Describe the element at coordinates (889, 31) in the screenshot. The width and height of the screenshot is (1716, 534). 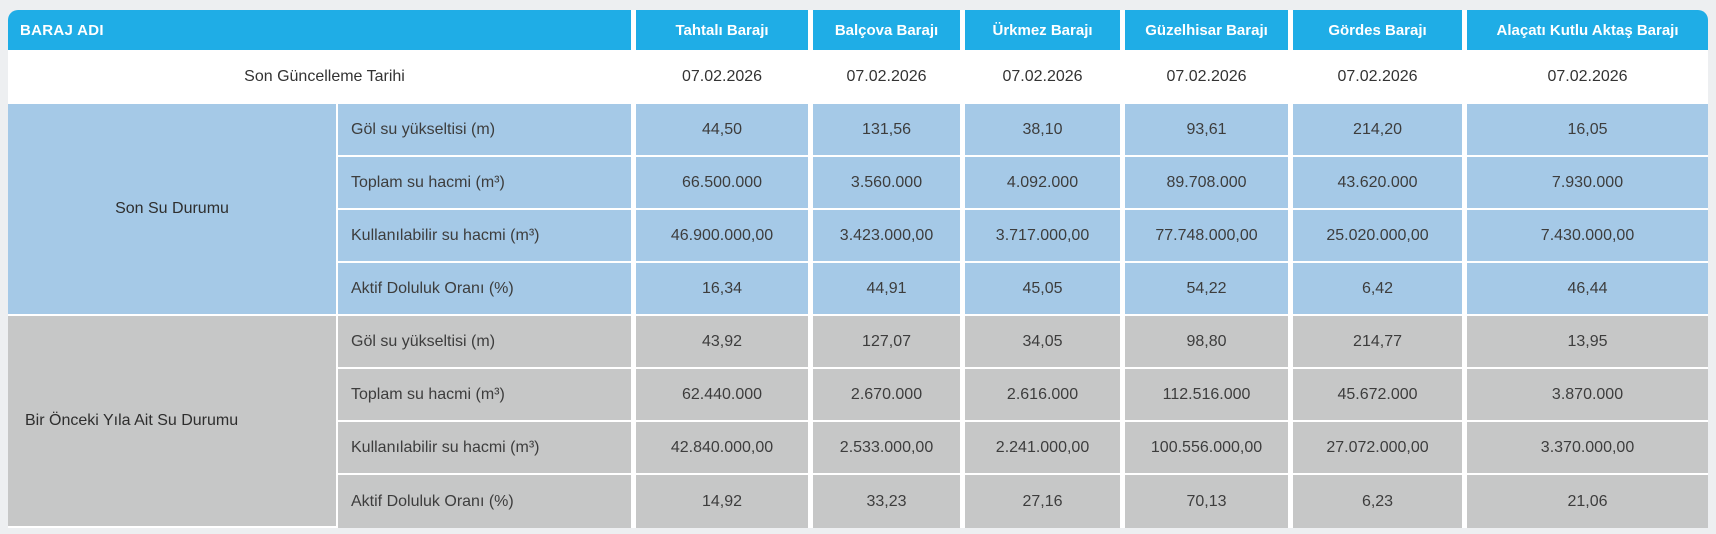
I see `dam-name-header-cell: Balçova Barajı` at that location.